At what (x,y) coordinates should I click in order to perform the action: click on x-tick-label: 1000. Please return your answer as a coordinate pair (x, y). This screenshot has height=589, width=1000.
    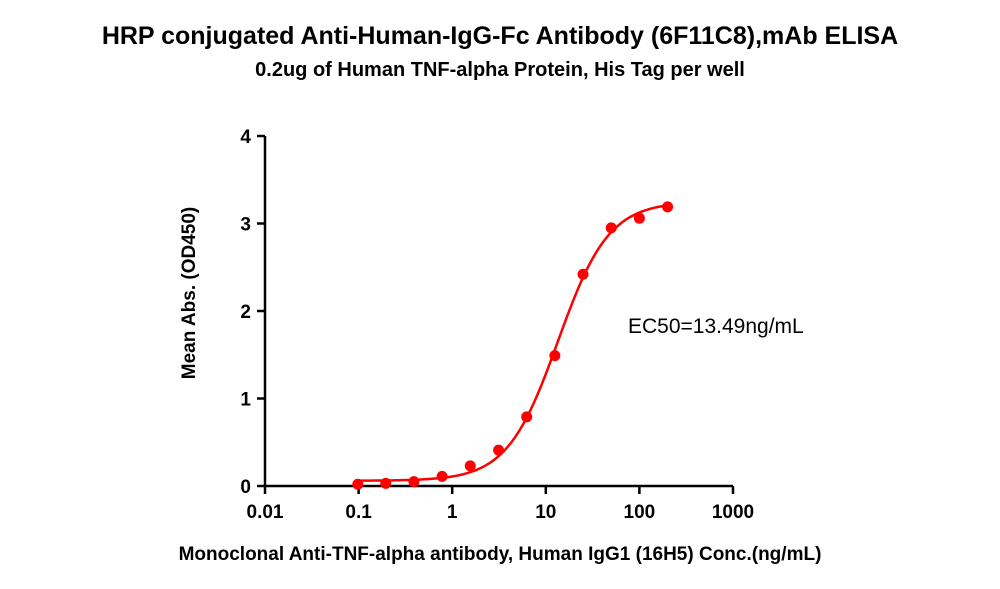
    Looking at the image, I should click on (733, 512).